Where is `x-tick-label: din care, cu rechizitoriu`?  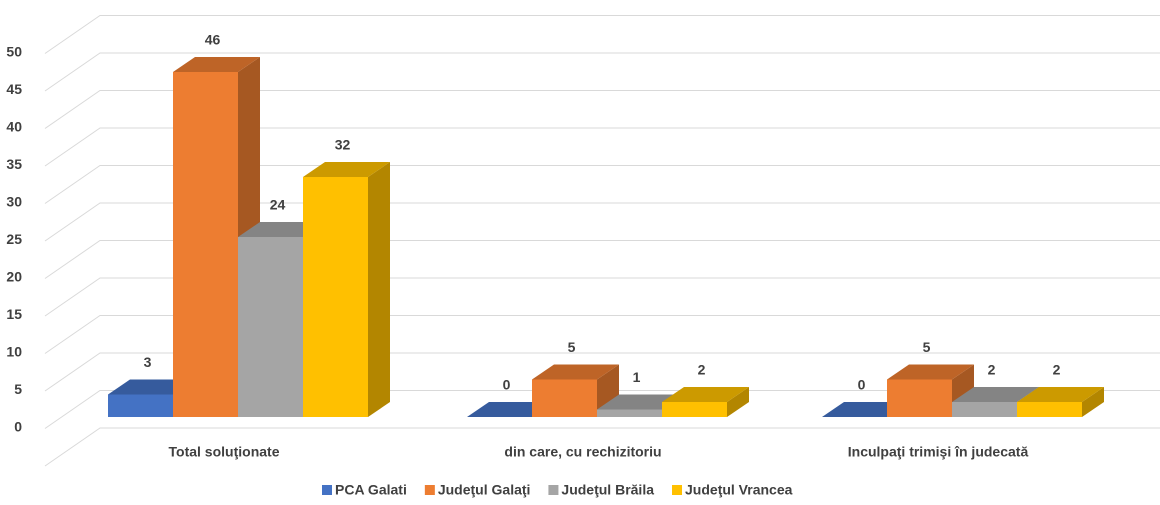
x-tick-label: din care, cu rechizitoriu is located at coordinates (582, 452).